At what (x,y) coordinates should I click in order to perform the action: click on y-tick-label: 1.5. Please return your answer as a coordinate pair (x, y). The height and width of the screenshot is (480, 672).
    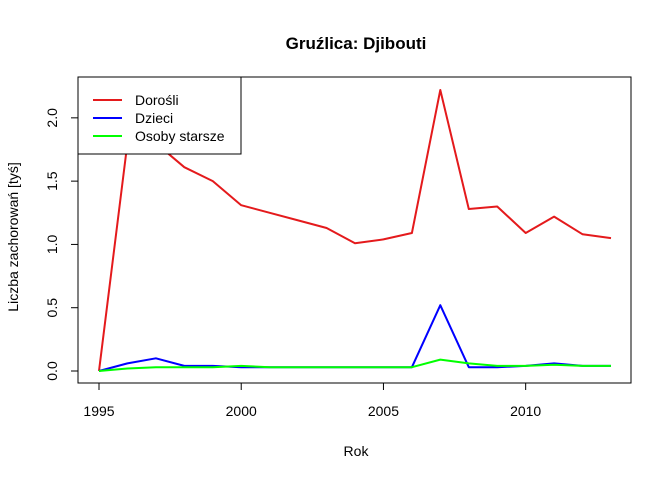
    Looking at the image, I should click on (52, 181).